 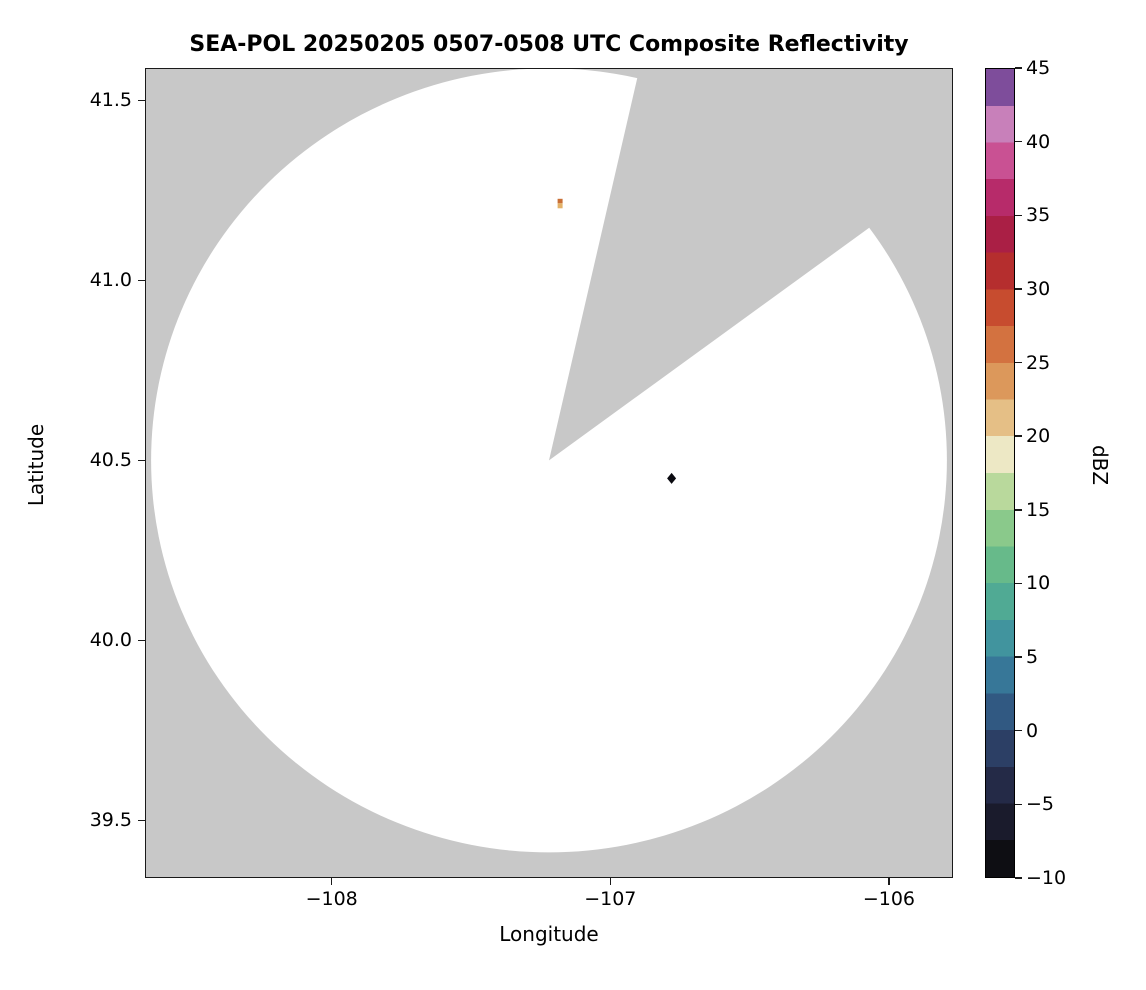 What do you see at coordinates (110, 820) in the screenshot?
I see `y-tick-label: 39.5` at bounding box center [110, 820].